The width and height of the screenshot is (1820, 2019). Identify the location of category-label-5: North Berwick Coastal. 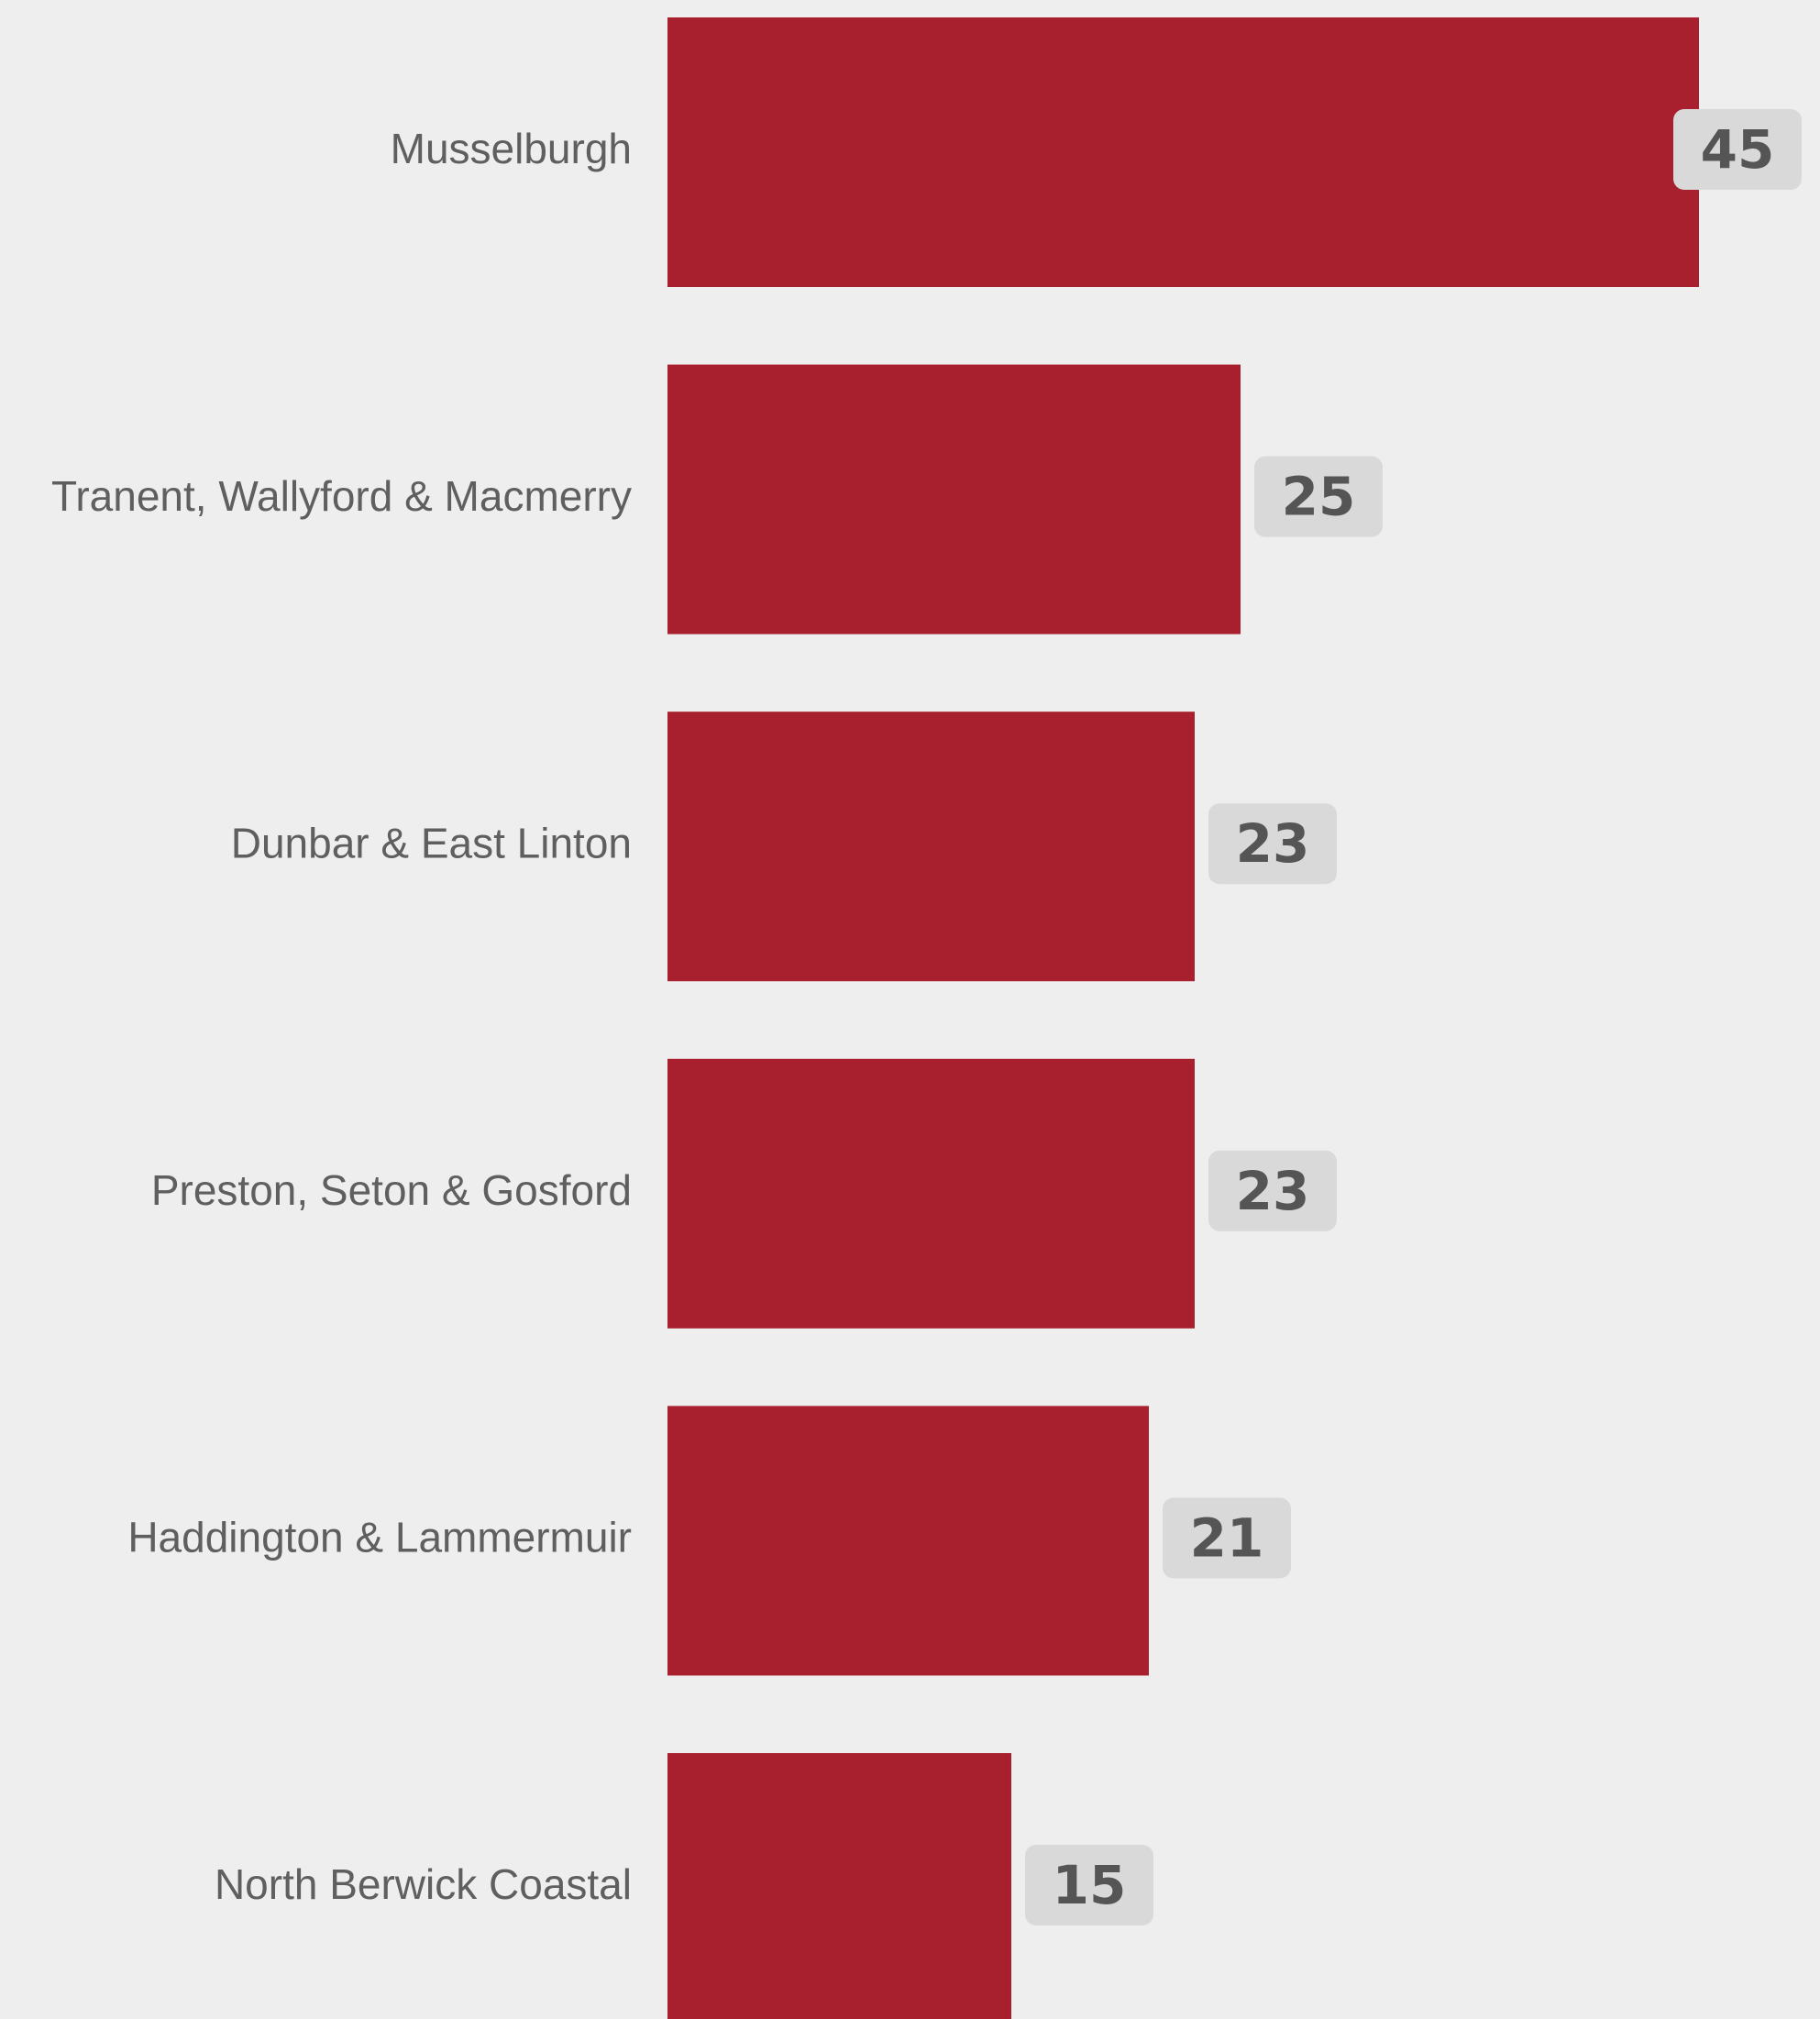
(423, 1884).